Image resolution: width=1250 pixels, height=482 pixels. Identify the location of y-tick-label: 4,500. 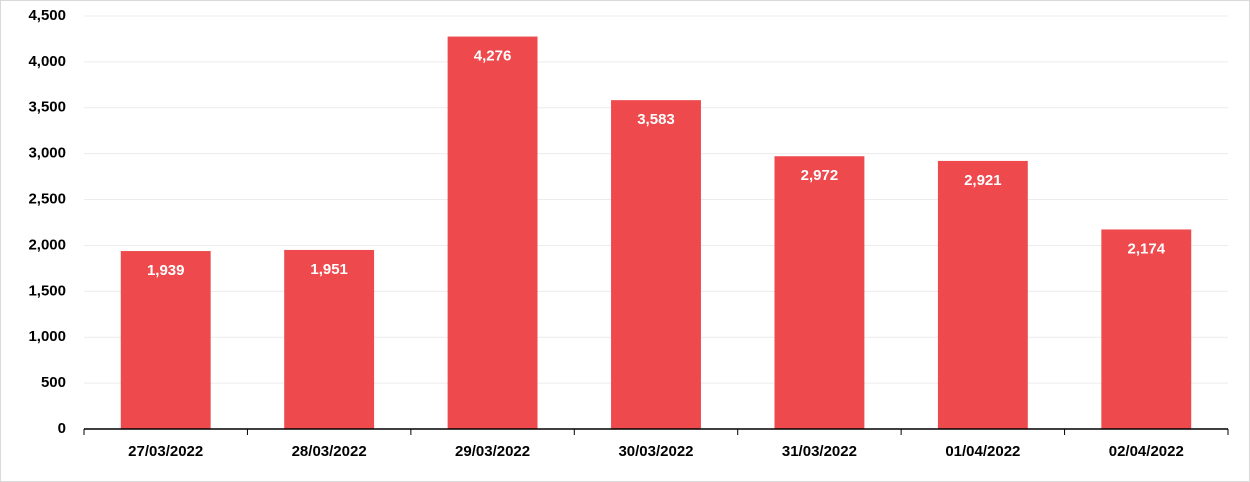
(47, 15).